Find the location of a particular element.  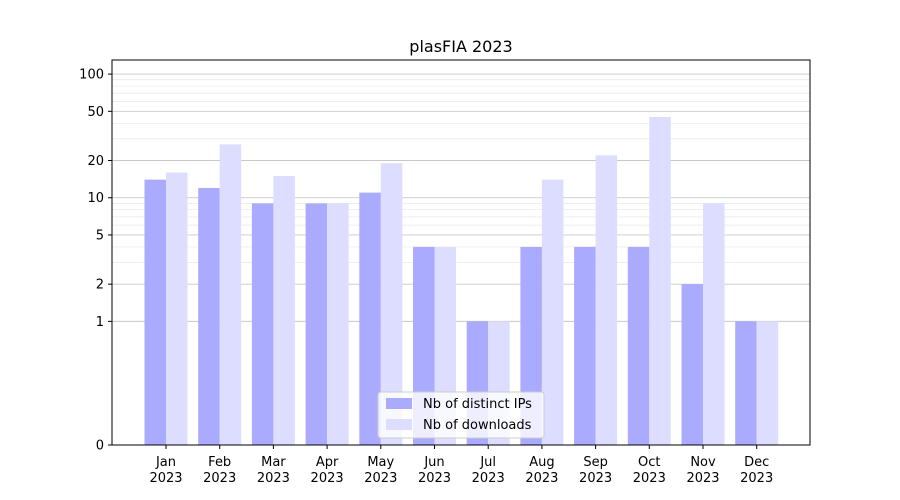

y-tick-label: 50 is located at coordinates (95, 112).